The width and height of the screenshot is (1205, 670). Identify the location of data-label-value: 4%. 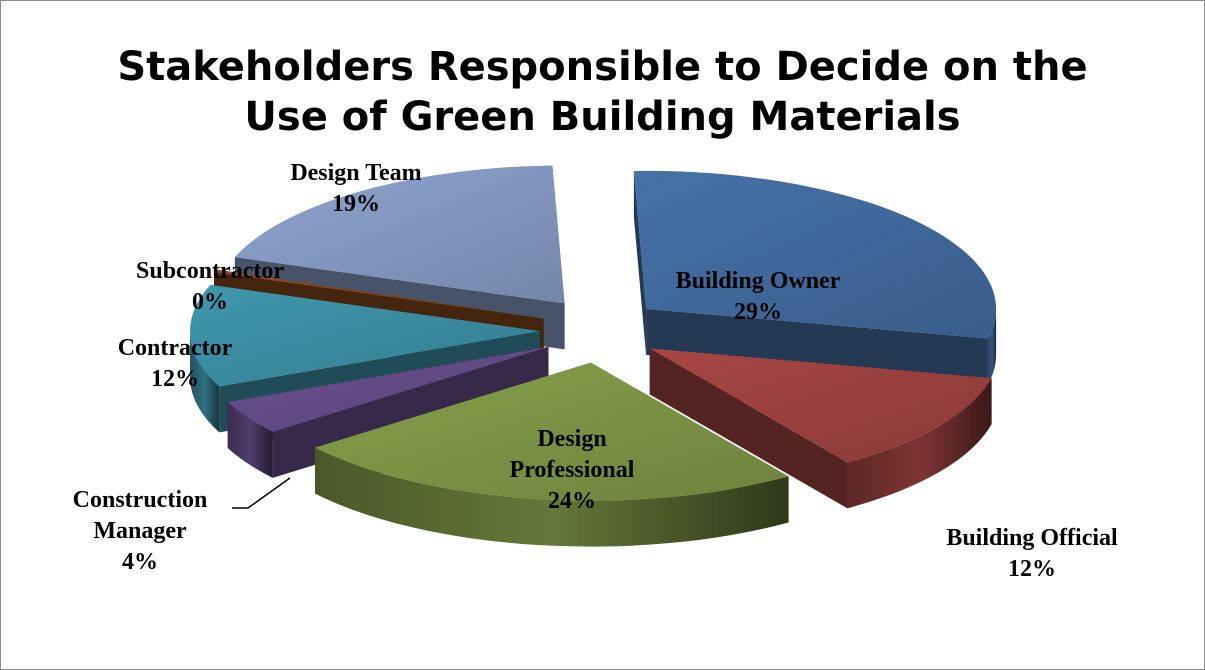
(140, 562).